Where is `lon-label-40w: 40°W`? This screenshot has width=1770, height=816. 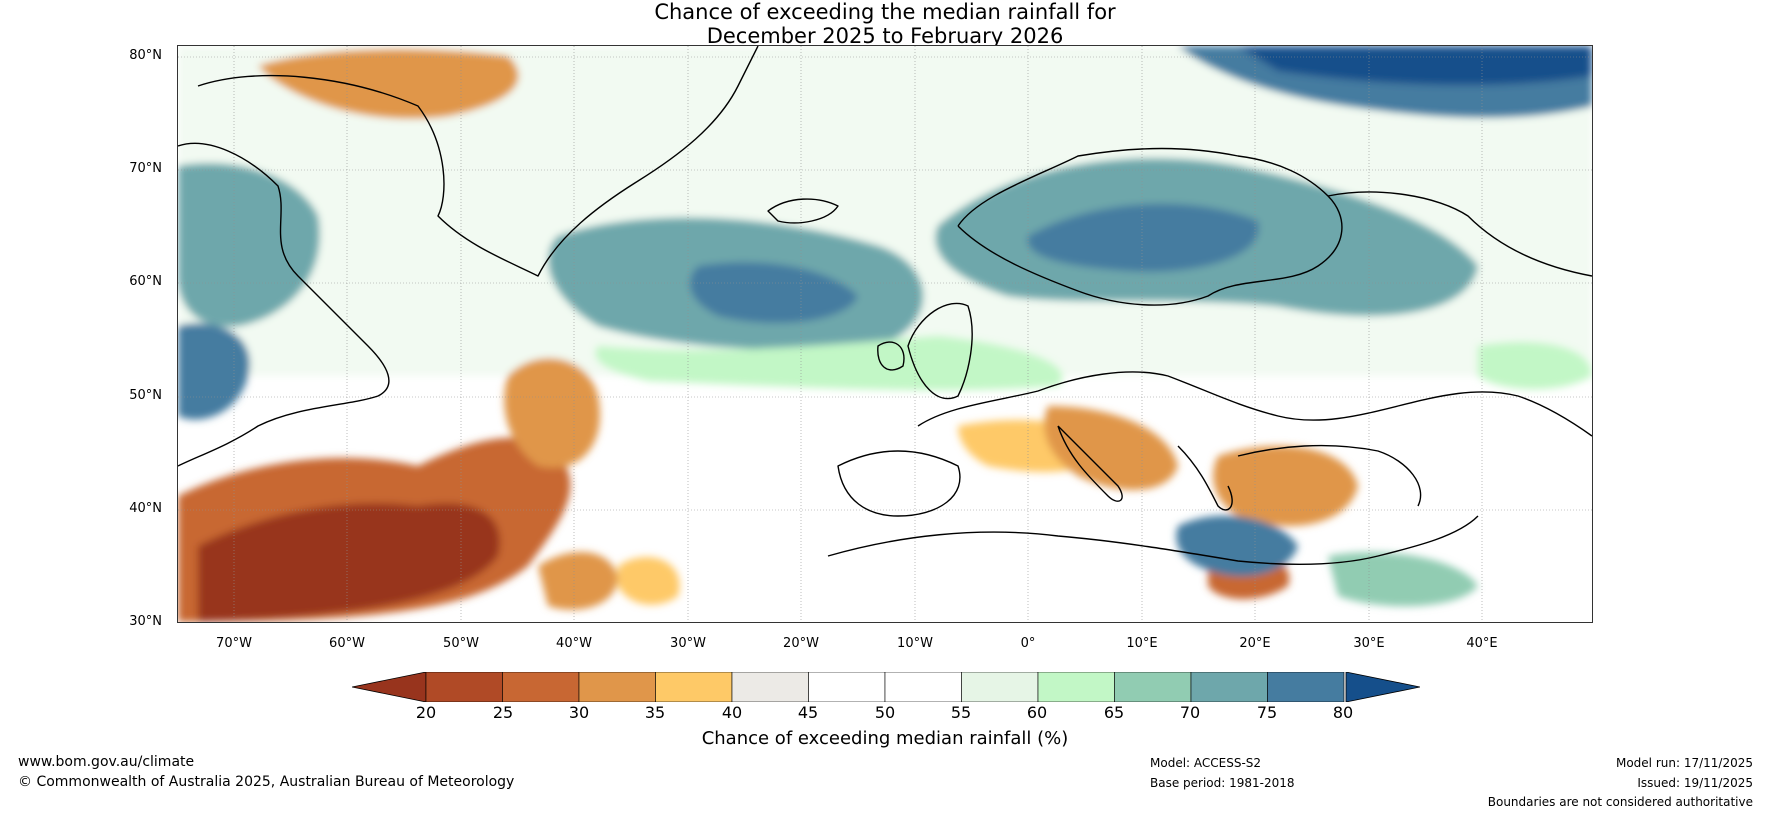
lon-label-40w: 40°W is located at coordinates (574, 643).